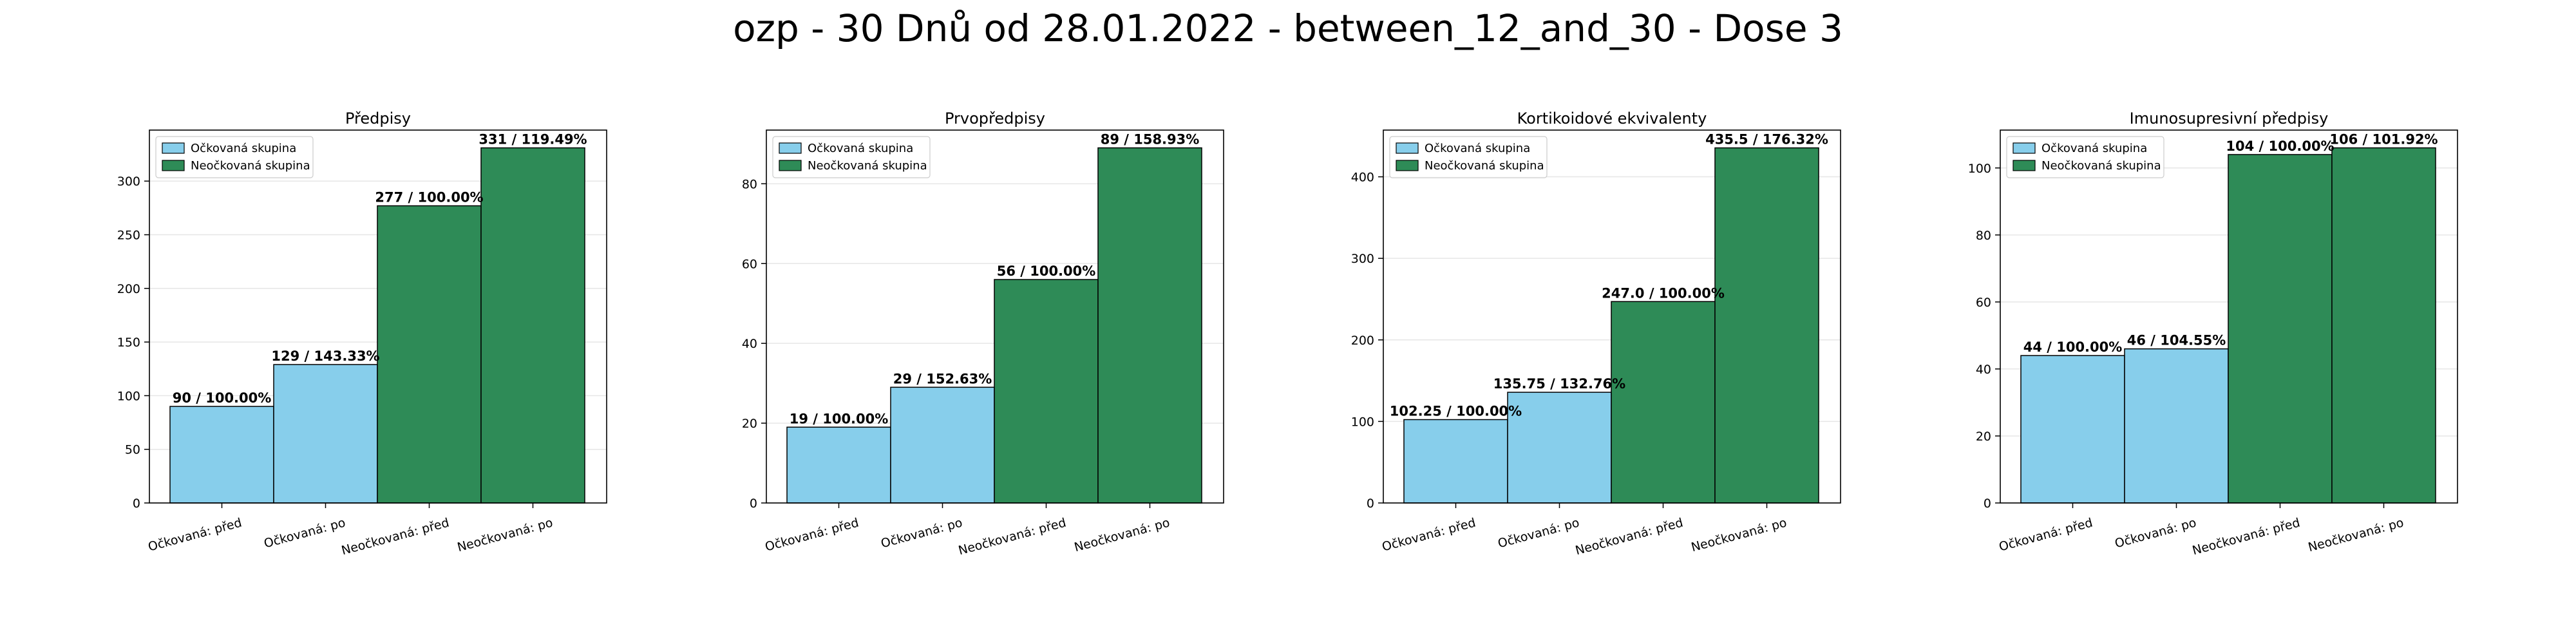  I want to click on y-tick-label: 400, so click(1362, 178).